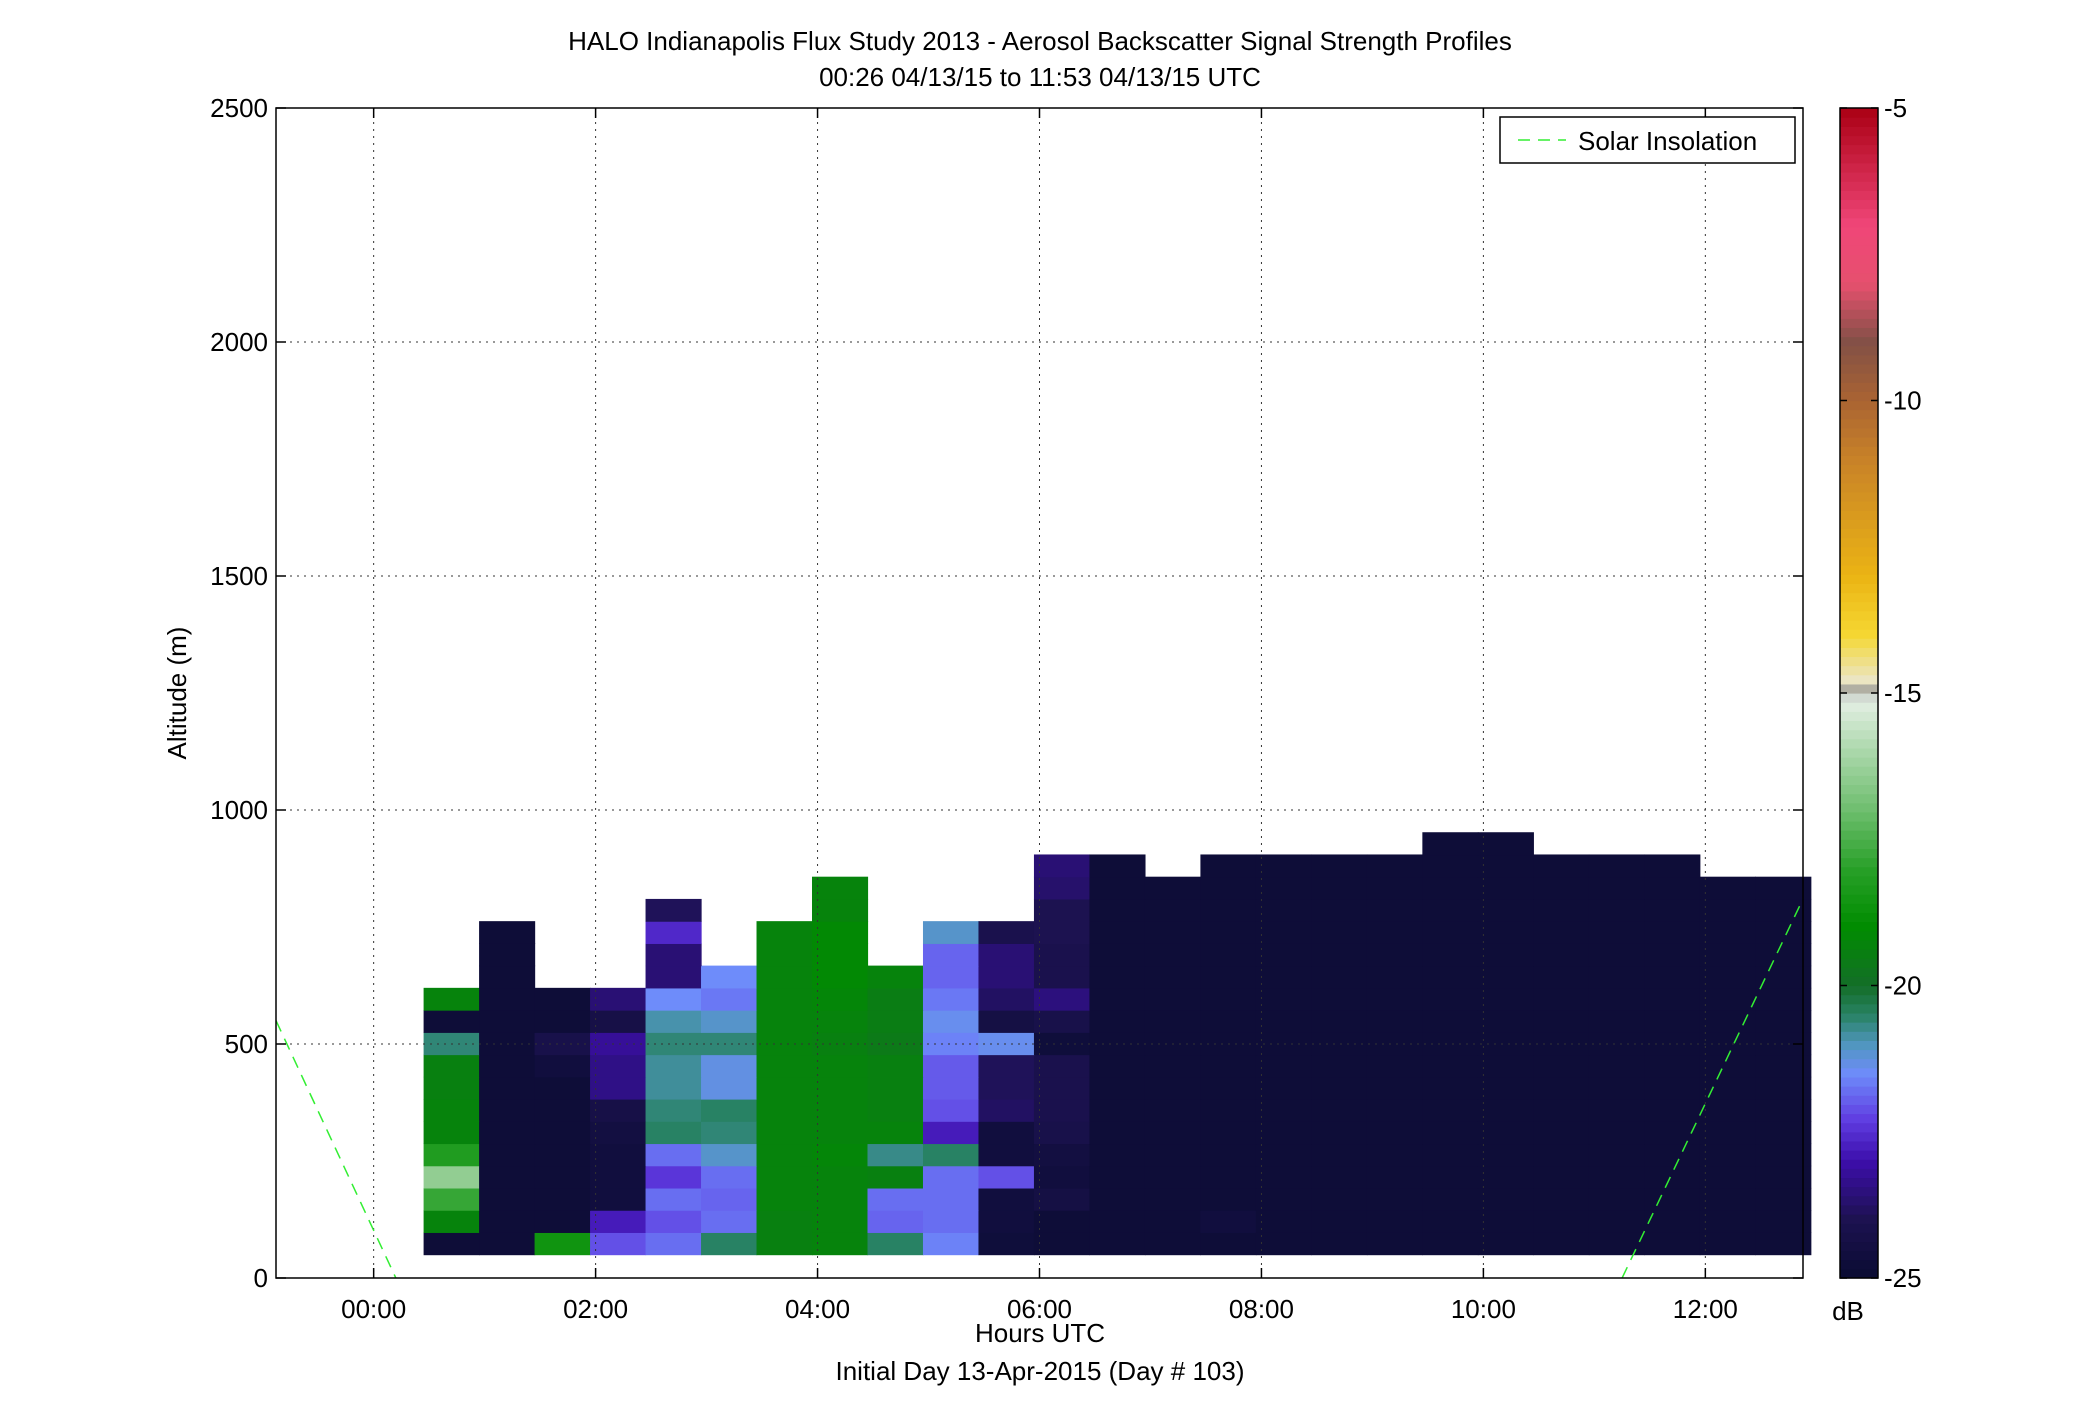  Describe the element at coordinates (1040, 77) in the screenshot. I see `chart-subtitle: 00:26 04/13/15 to 11:53 04/13/15 UTC` at that location.